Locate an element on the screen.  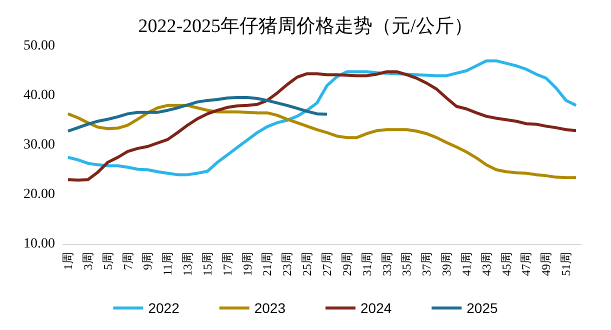
x-tick-label: 51周 is located at coordinates (566, 264).